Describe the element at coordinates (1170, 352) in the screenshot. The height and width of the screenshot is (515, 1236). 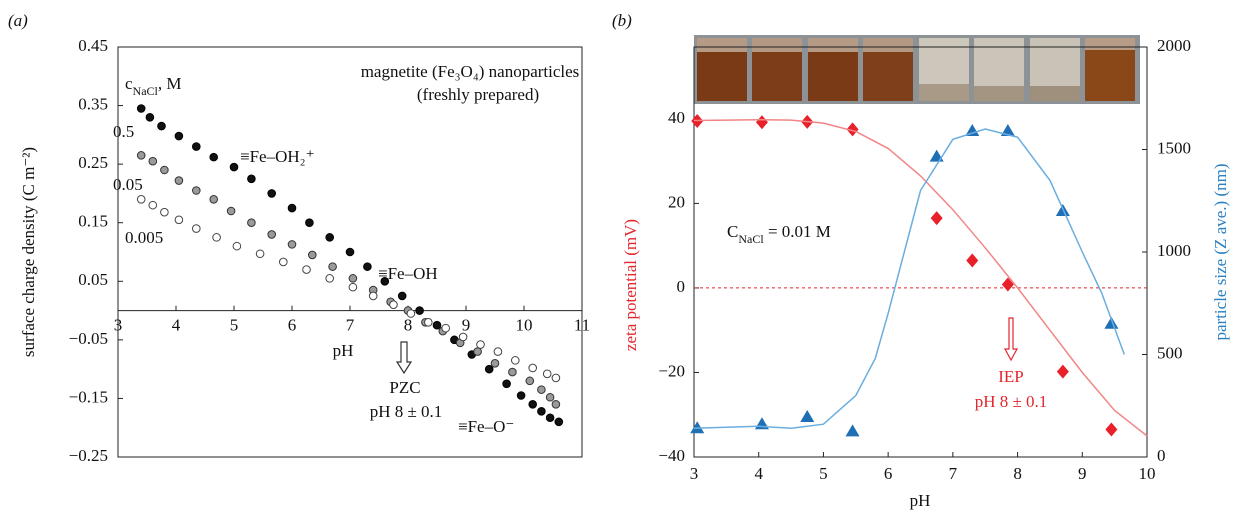
I see `y2-tick-label: 500` at that location.